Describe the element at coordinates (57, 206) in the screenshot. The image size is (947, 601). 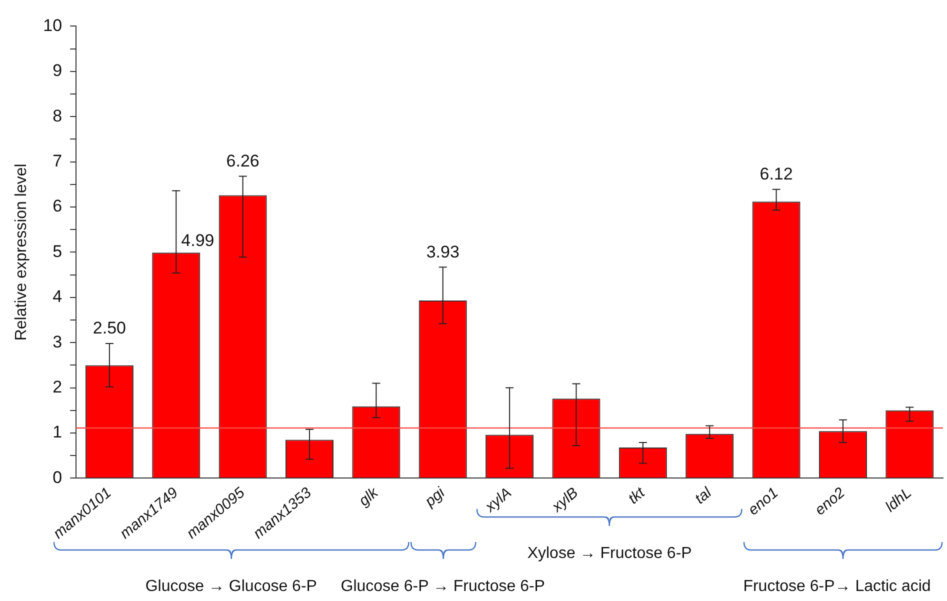
I see `y-tick-label: 6` at that location.